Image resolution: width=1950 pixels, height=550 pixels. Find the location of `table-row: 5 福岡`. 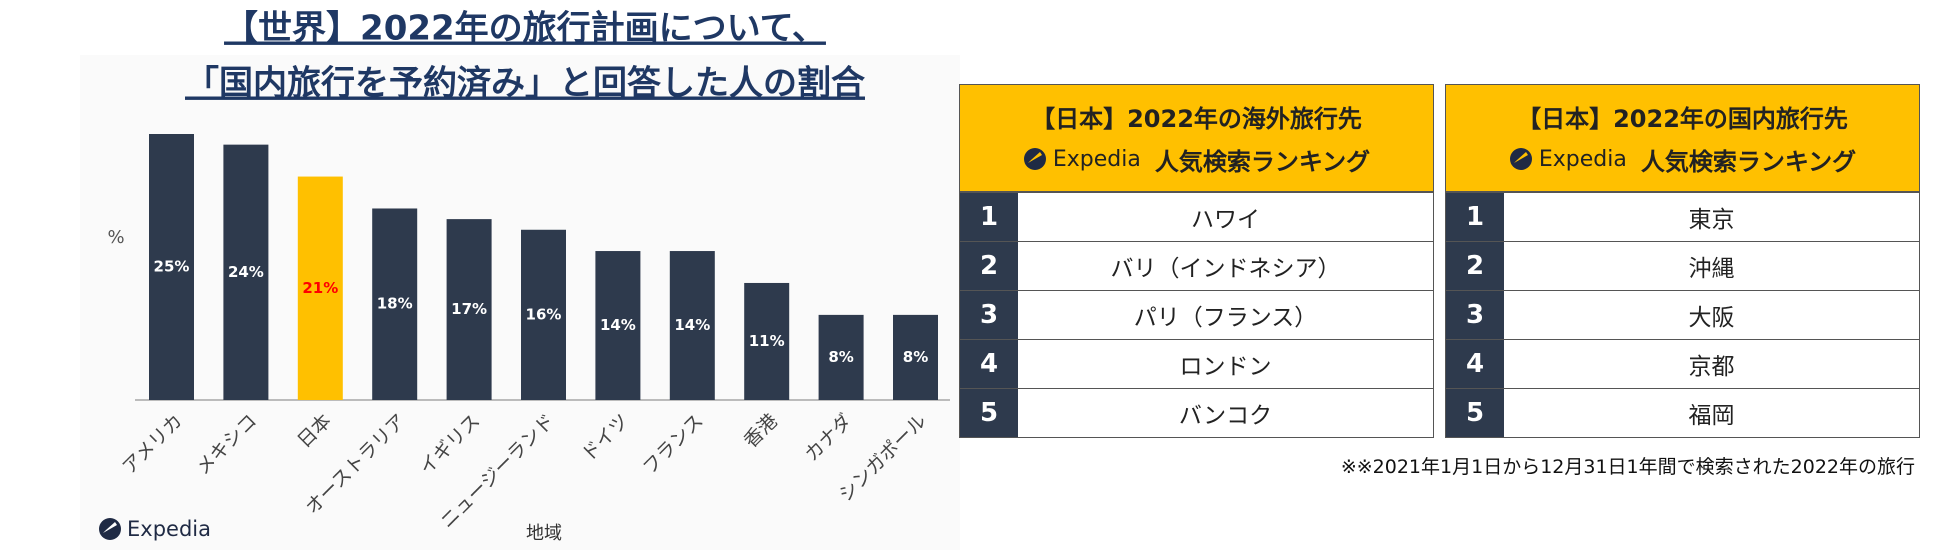

table-row: 5 福岡 is located at coordinates (1682, 412).